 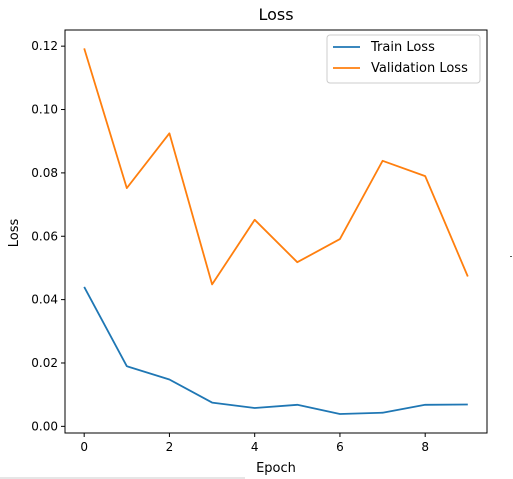 What do you see at coordinates (402, 47) in the screenshot?
I see `legend-label-train-loss: Train Loss` at bounding box center [402, 47].